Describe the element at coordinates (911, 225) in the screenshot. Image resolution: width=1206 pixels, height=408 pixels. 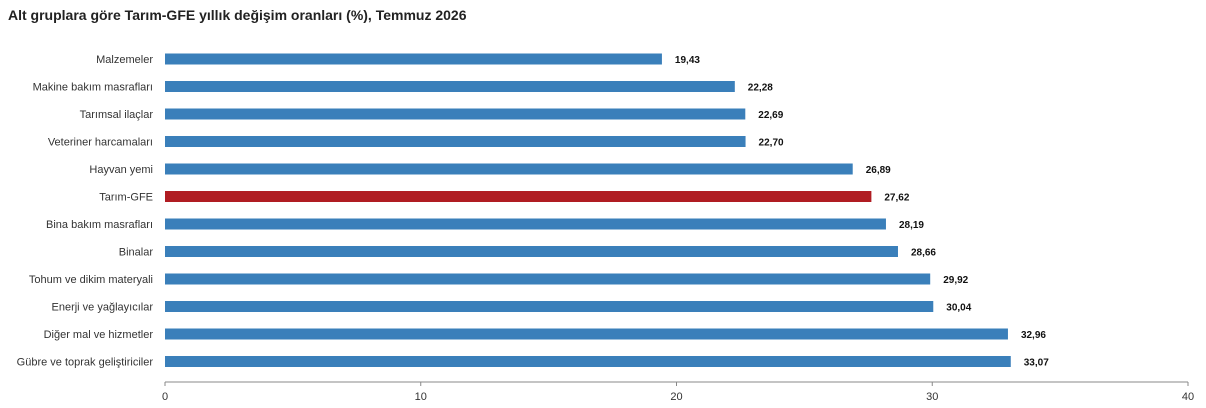
I see `value-label: 28,19` at that location.